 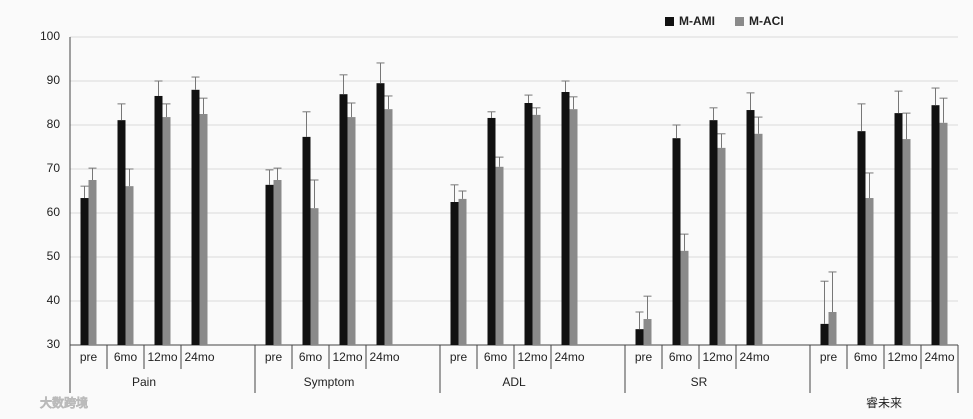 What do you see at coordinates (54, 212) in the screenshot?
I see `y-tick-label: 60` at bounding box center [54, 212].